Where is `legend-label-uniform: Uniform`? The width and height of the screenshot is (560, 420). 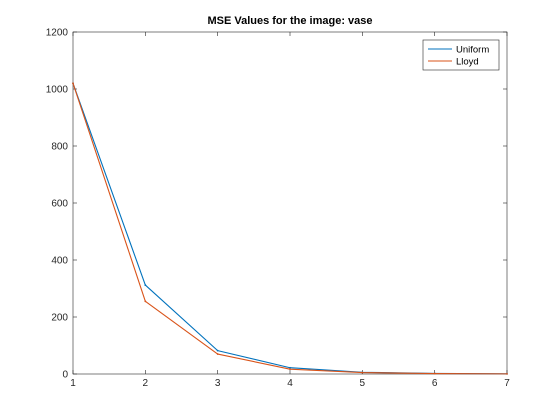 legend-label-uniform: Uniform is located at coordinates (472, 50).